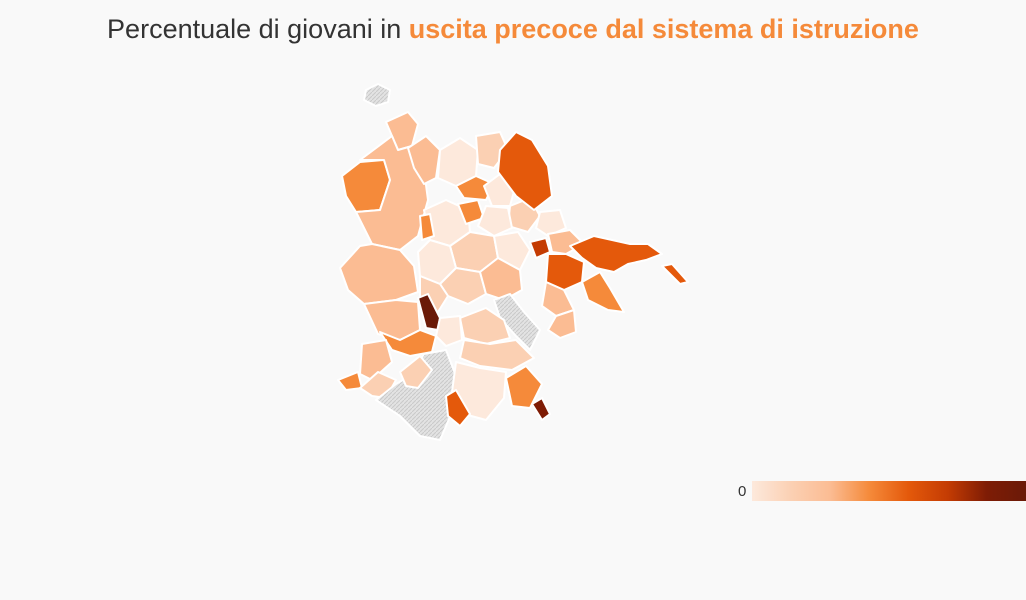 The image size is (1026, 600). What do you see at coordinates (675, 274) in the screenshot?
I see `zone-east-tail` at bounding box center [675, 274].